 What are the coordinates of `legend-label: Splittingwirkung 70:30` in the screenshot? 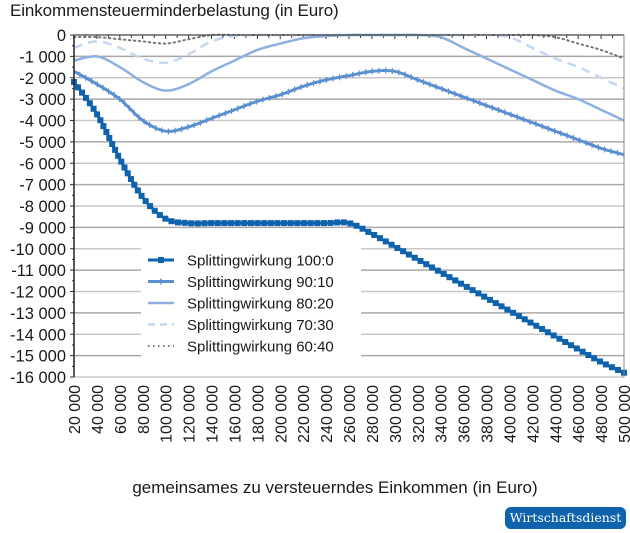 It's located at (260, 325).